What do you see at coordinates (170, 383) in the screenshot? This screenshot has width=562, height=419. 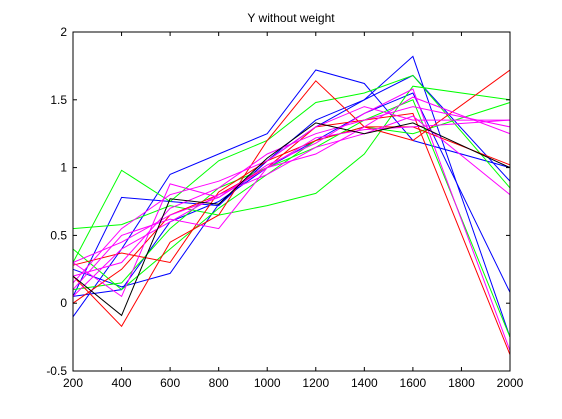 I see `x-tick-label: 600` at bounding box center [170, 383].